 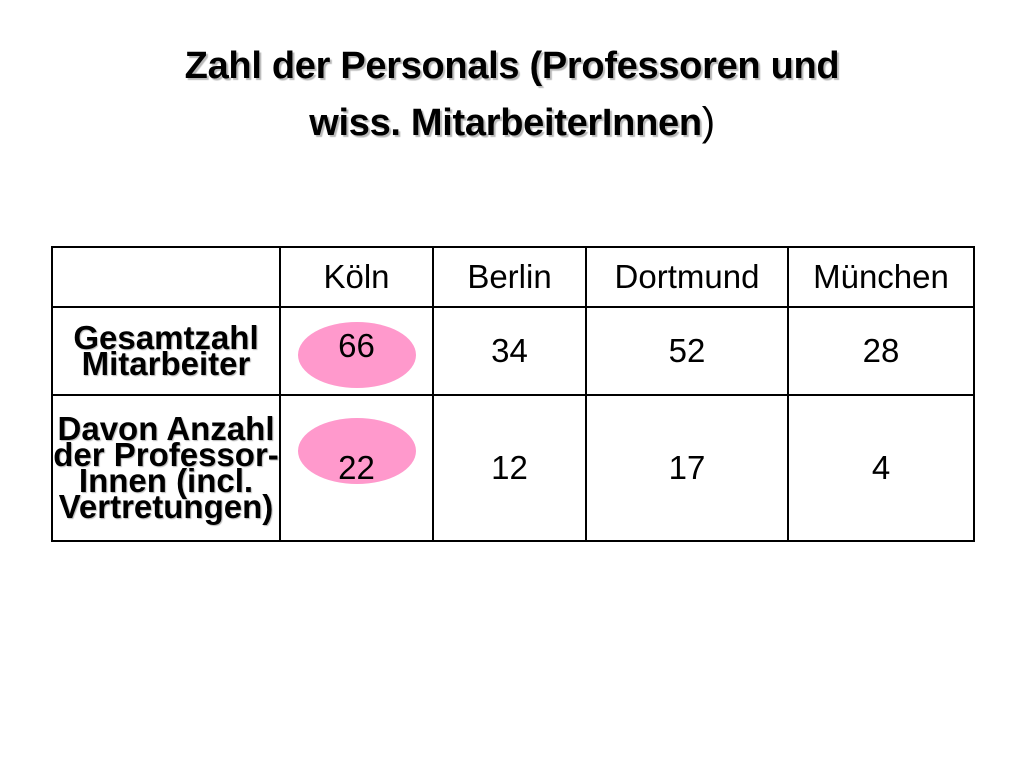 I want to click on header-cell-koeln: Köln, so click(x=356, y=277).